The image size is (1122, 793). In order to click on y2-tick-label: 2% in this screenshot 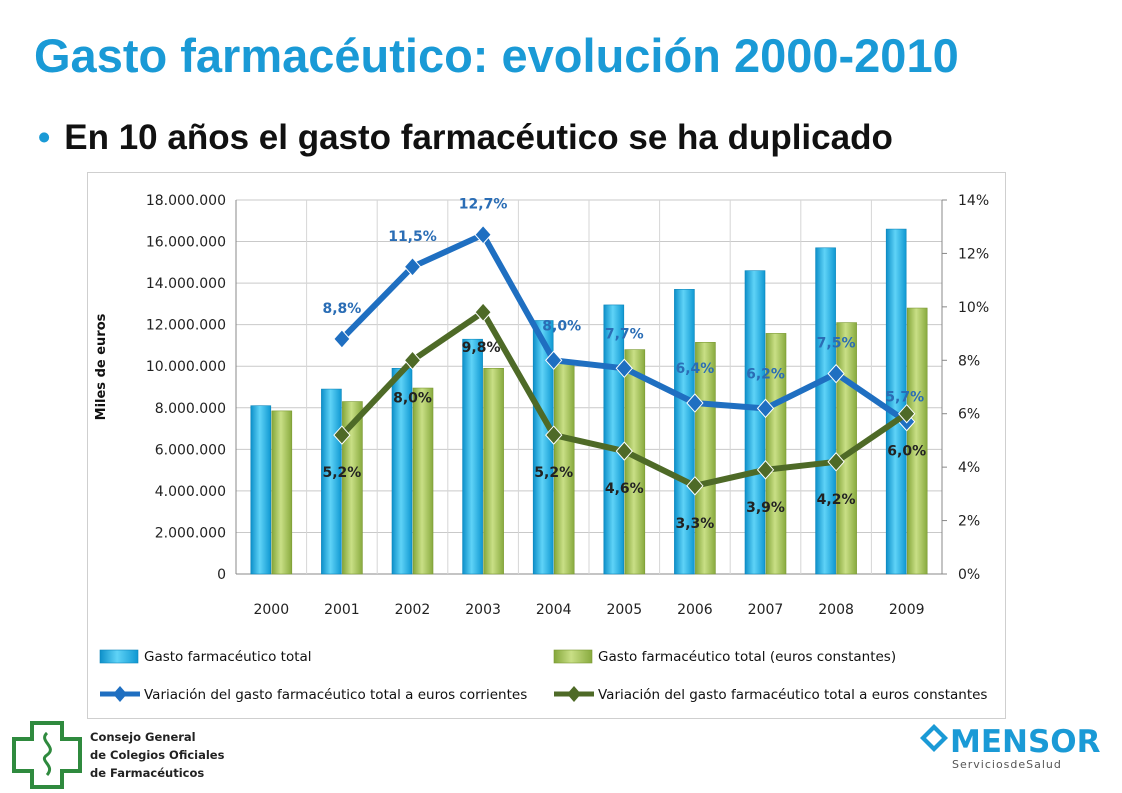, I will do `click(969, 522)`.